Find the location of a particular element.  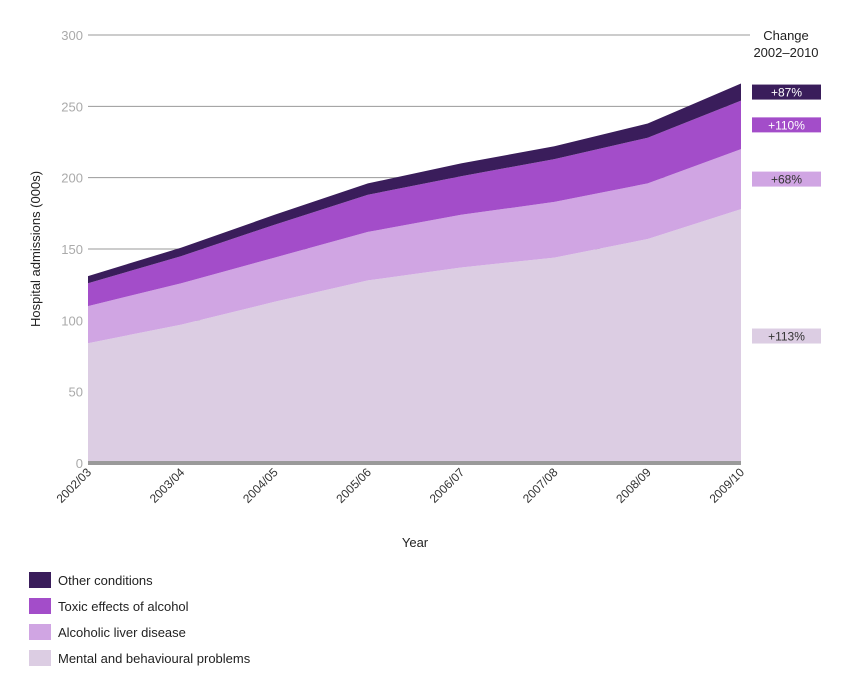

x-tick-label: 2002/03 is located at coordinates (74, 485).